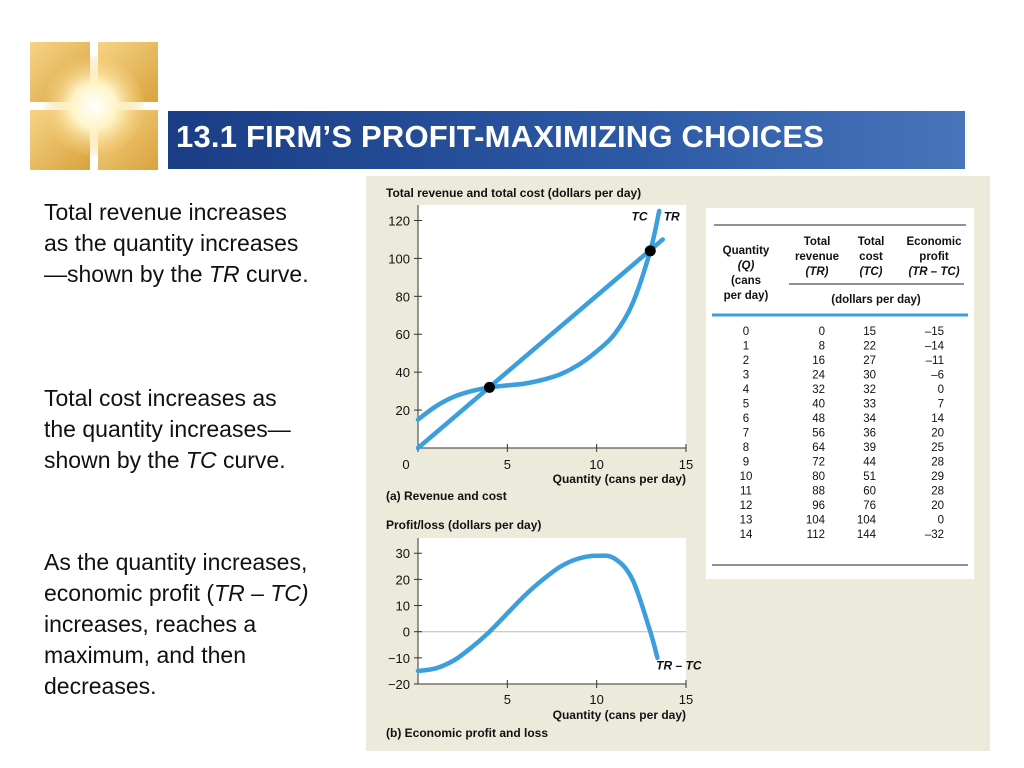  Describe the element at coordinates (844, 347) in the screenshot. I see `table-row: 1 8 22 –14` at that location.